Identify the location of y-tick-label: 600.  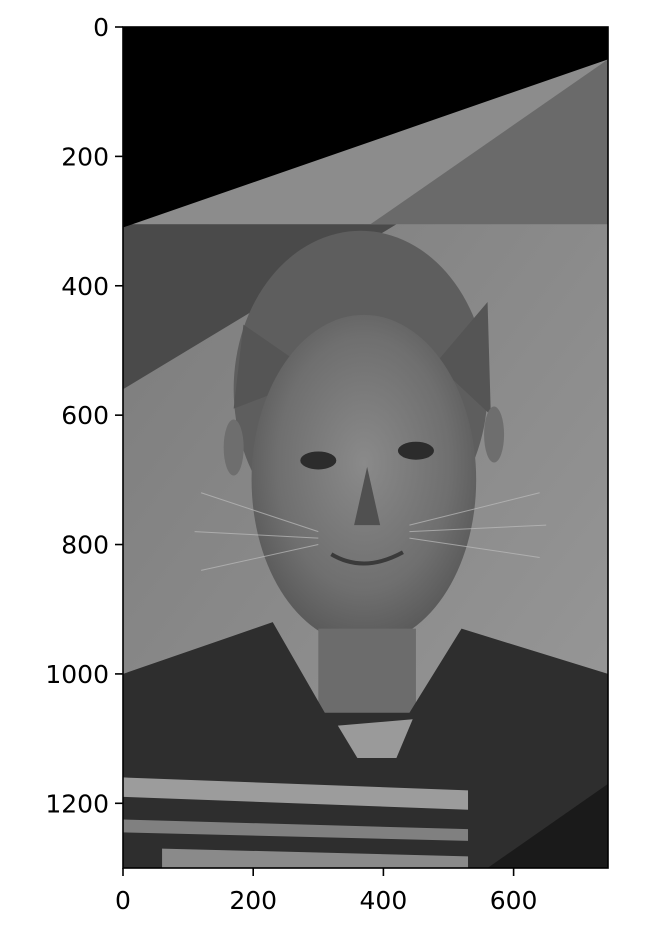
(85, 415).